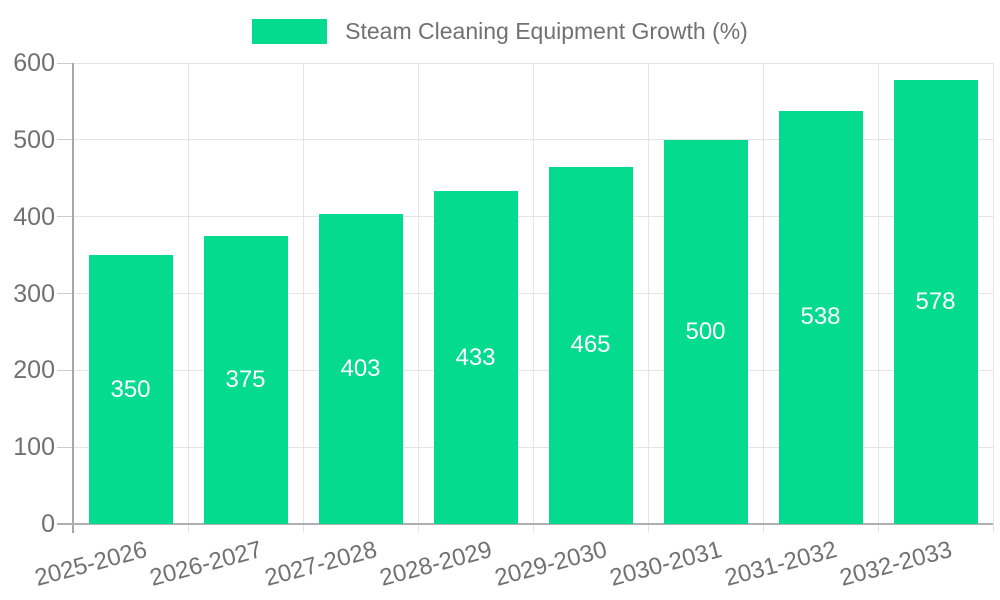  Describe the element at coordinates (546, 31) in the screenshot. I see `legend-label: Steam Cleaning Equipment Growth (%)` at that location.